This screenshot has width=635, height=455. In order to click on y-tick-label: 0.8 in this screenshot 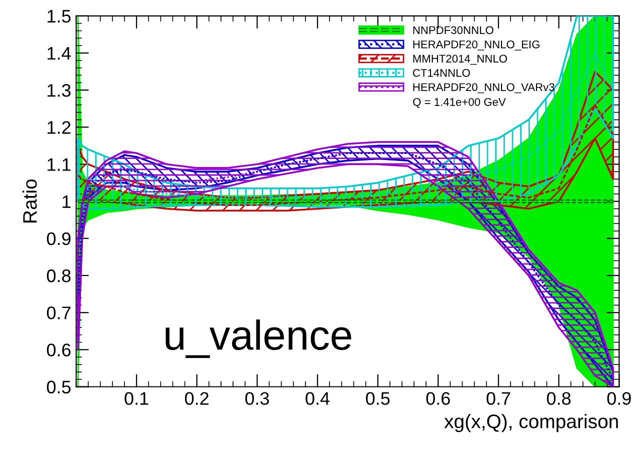, I will do `click(58, 275)`.